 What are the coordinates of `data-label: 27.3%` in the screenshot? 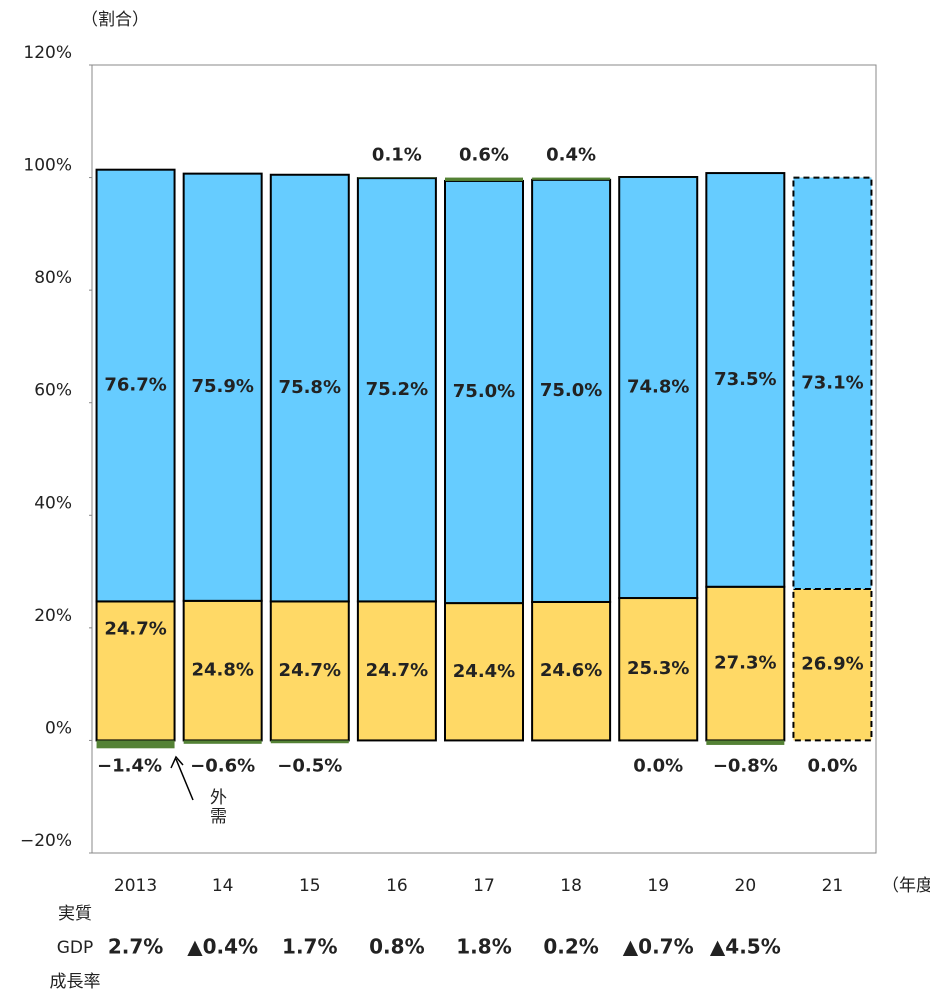 It's located at (745, 663).